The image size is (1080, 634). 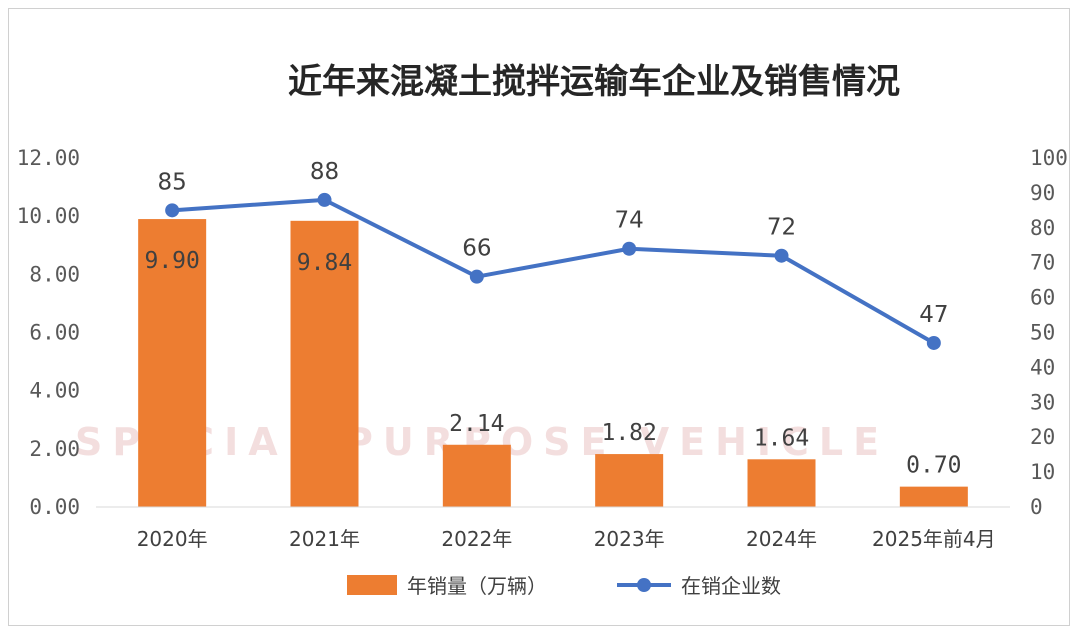 I want to click on x-tick-label: 2025年前4月, so click(x=934, y=539).